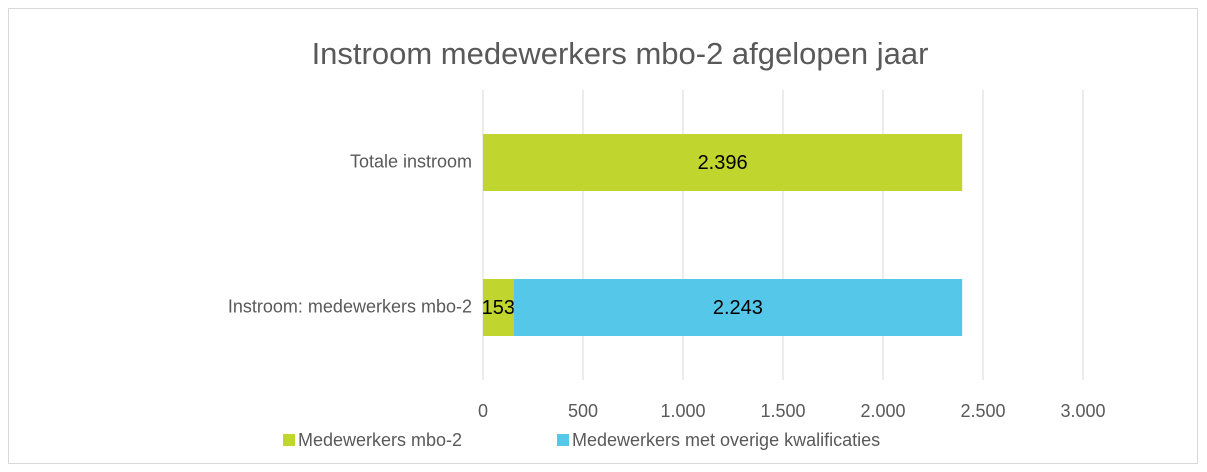 The height and width of the screenshot is (472, 1207). What do you see at coordinates (411, 161) in the screenshot?
I see `y-tick-label: Totale instroom` at bounding box center [411, 161].